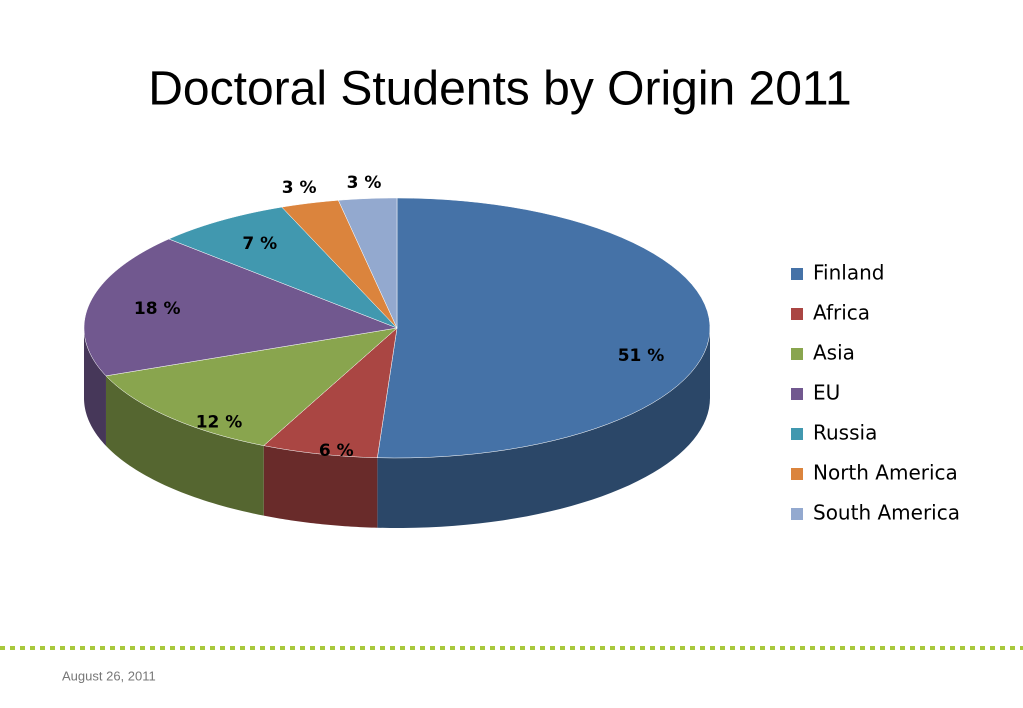 Image resolution: width=1023 pixels, height=708 pixels. Describe the element at coordinates (834, 353) in the screenshot. I see `legend-label: Asia` at that location.